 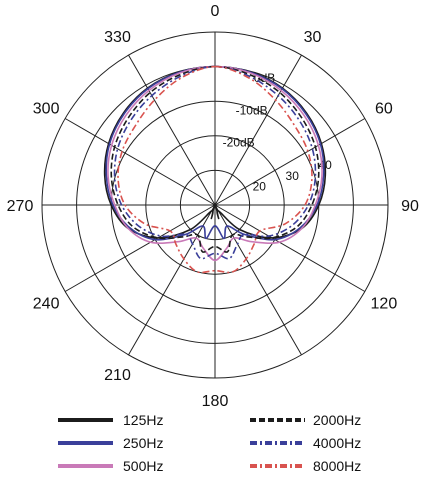 I want to click on angle-tick-label: 0, so click(x=215, y=11).